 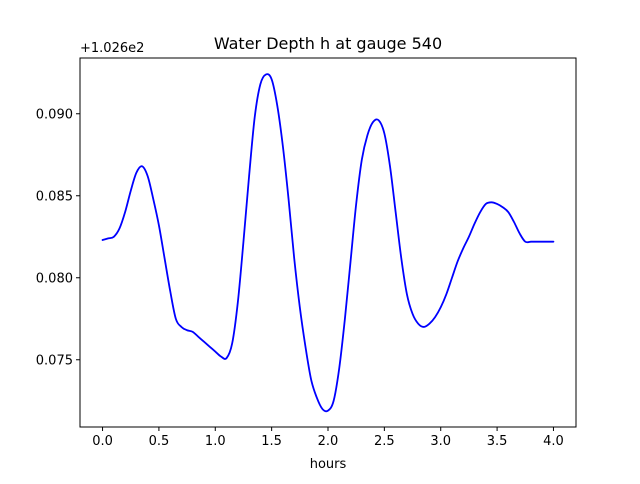 What do you see at coordinates (553, 441) in the screenshot?
I see `x-tick-label: 4.0` at bounding box center [553, 441].